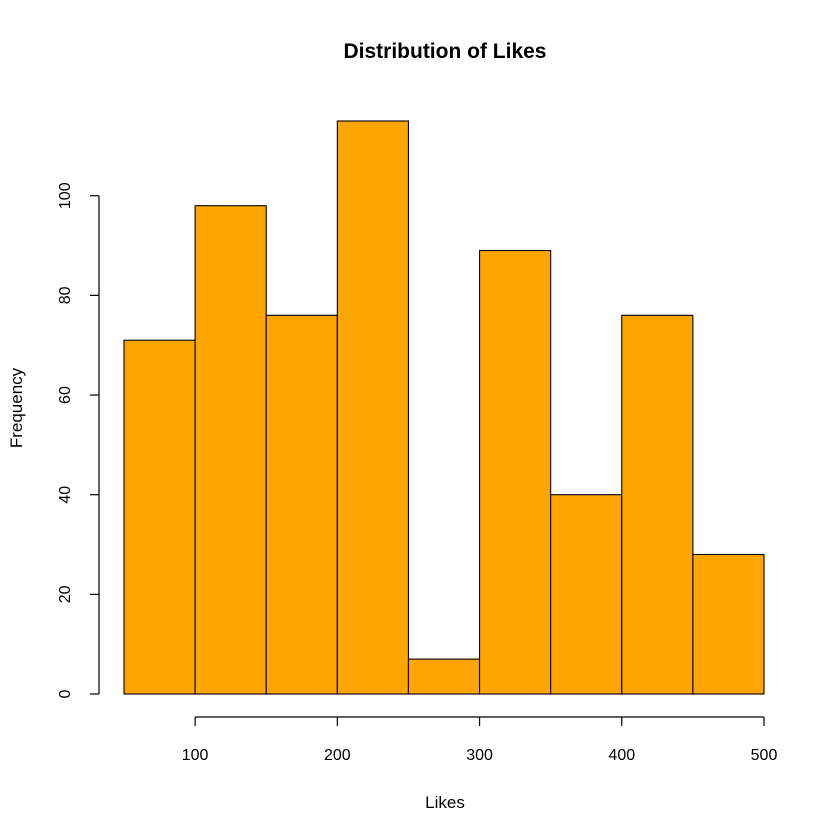 Image resolution: width=840 pixels, height=840 pixels. Describe the element at coordinates (479, 755) in the screenshot. I see `x-tick-label-300: 300` at that location.